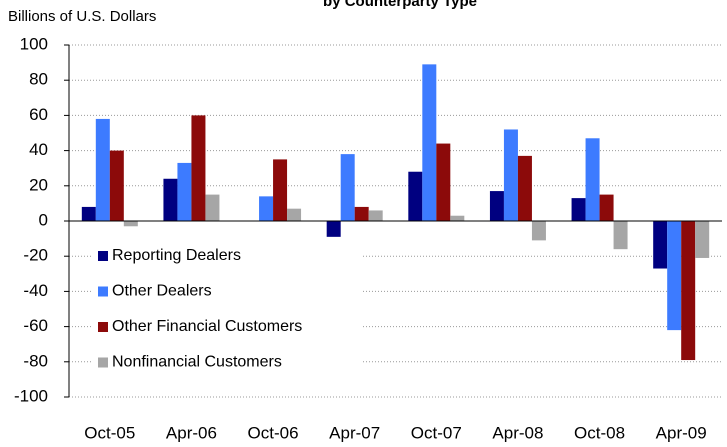  I want to click on x-tick-label: Apr-08, so click(517, 432).